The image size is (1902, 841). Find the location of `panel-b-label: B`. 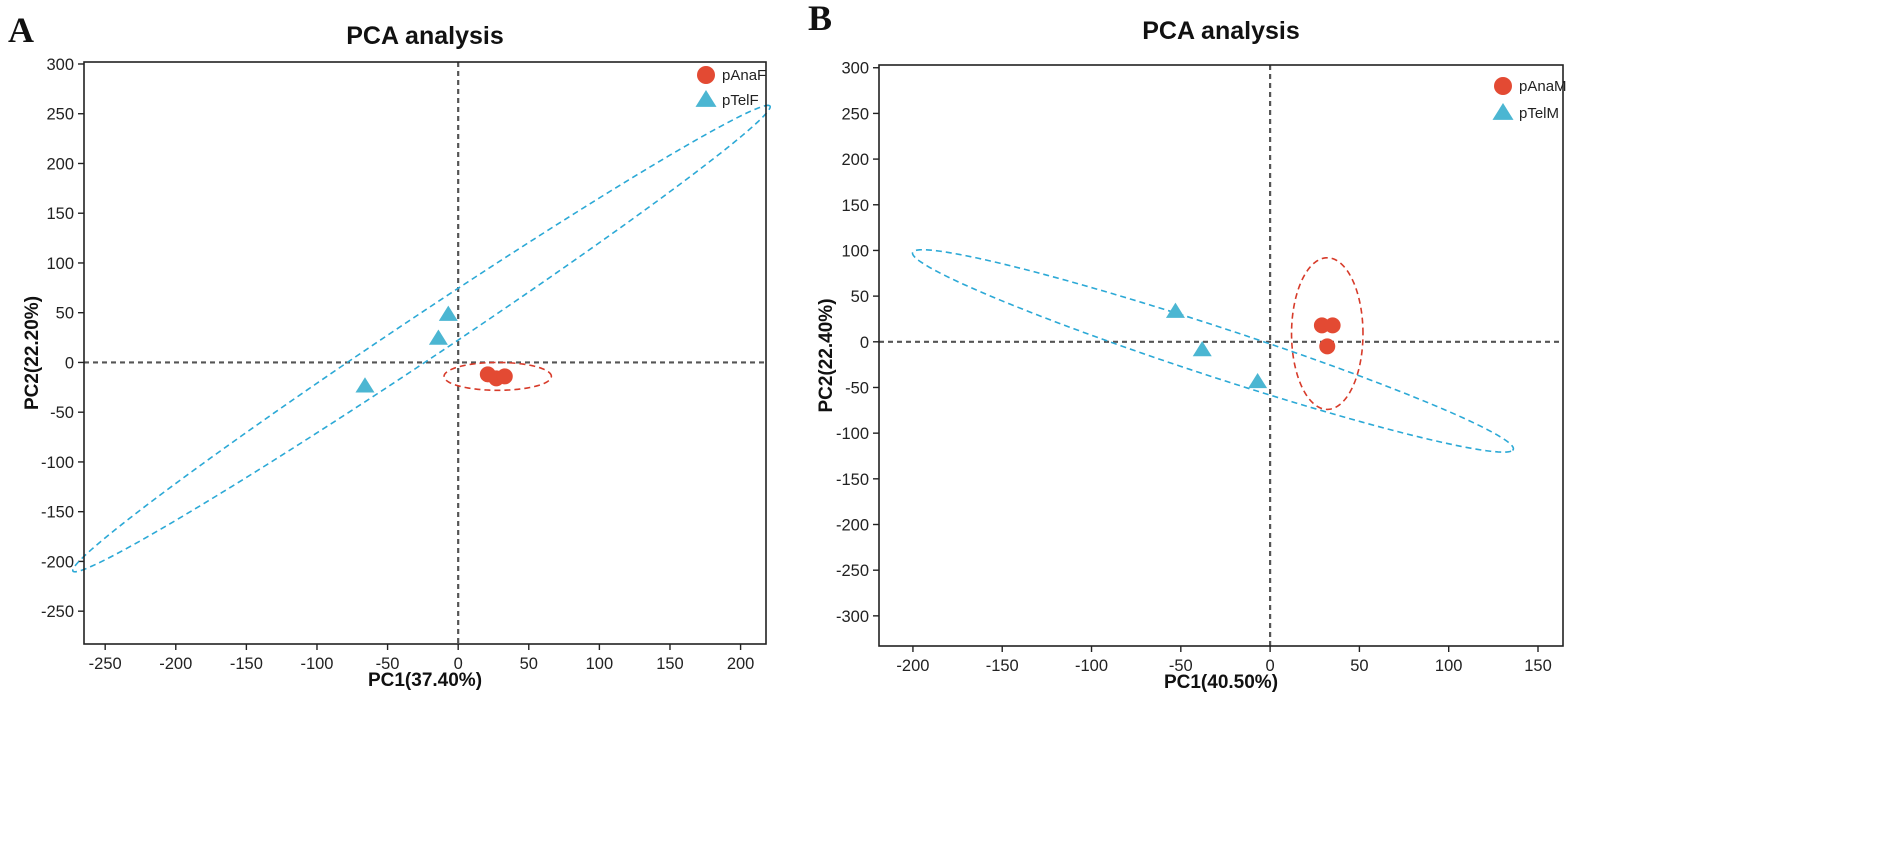

panel-b-label: B is located at coordinates (820, 19).